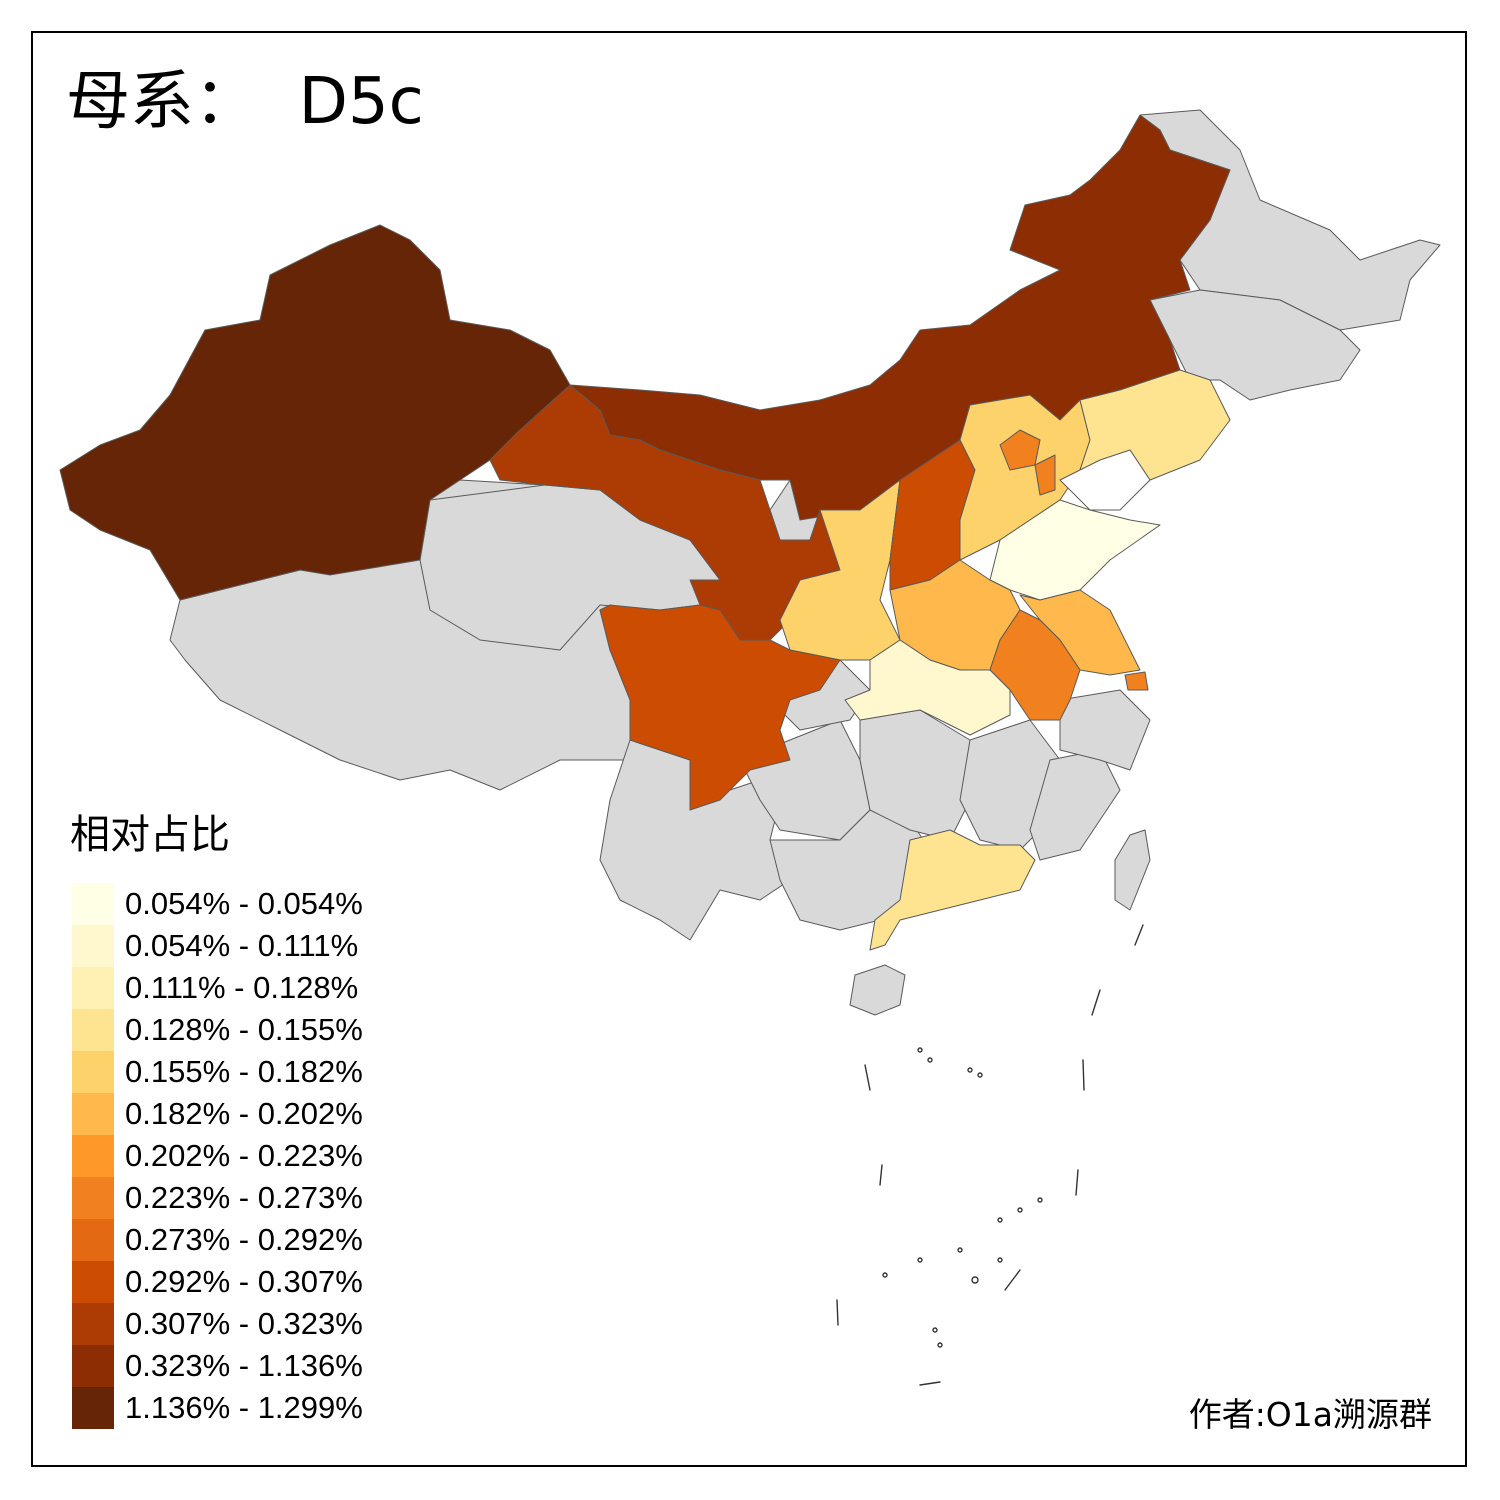 Image resolution: width=1500 pixels, height=1500 pixels. Describe the element at coordinates (242, 945) in the screenshot. I see `legend-label: 0.054% - 0.111%` at that location.